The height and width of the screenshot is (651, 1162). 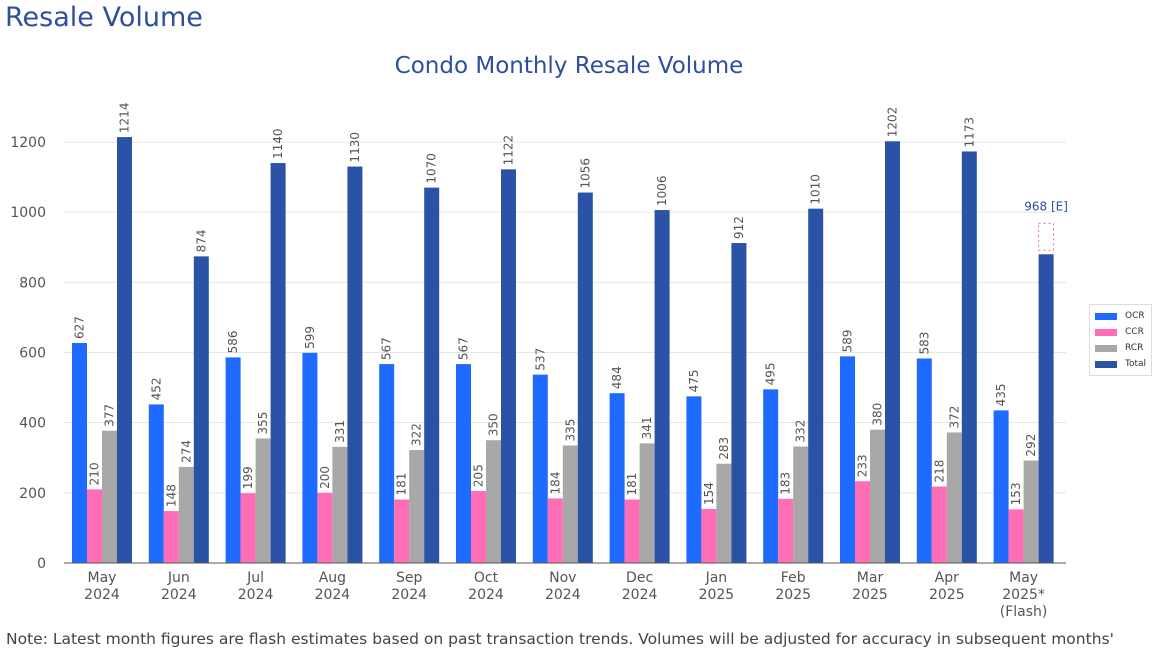 I want to click on data-label: 292, so click(x=1031, y=445).